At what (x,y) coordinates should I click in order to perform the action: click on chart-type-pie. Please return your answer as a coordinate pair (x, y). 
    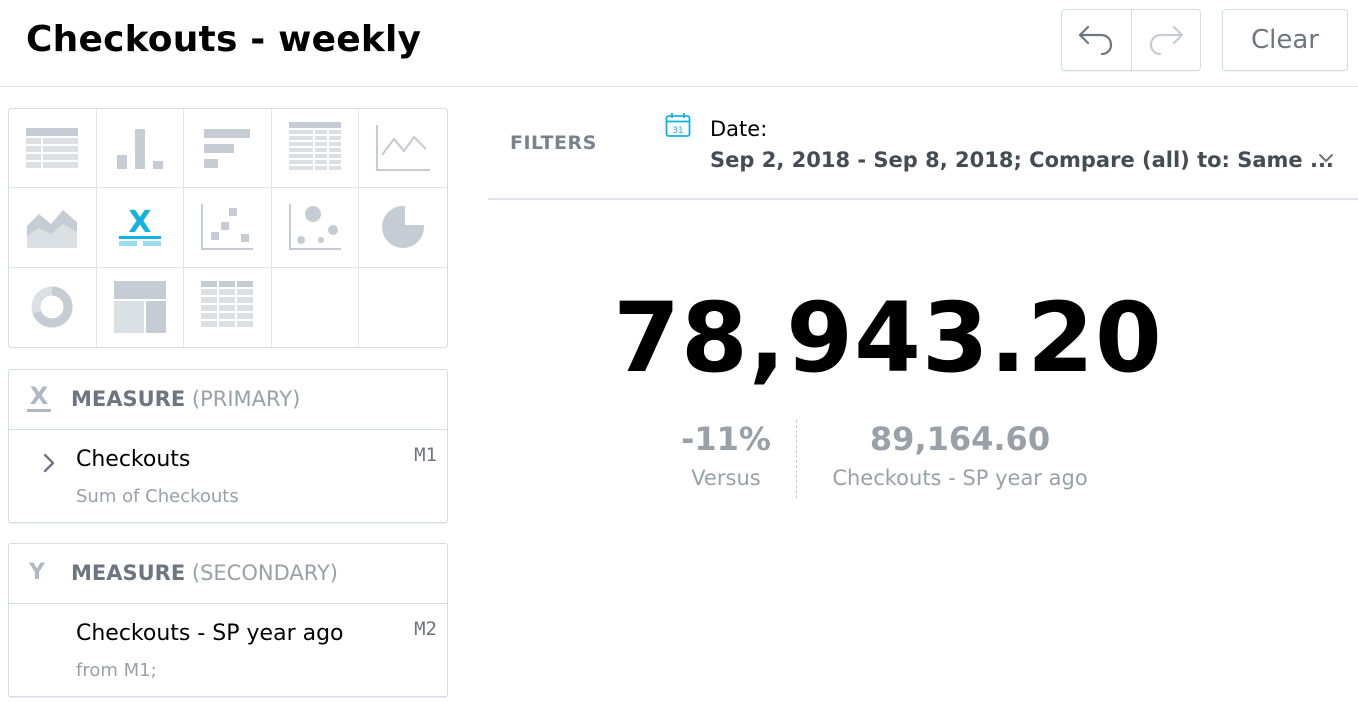
    Looking at the image, I should click on (403, 228).